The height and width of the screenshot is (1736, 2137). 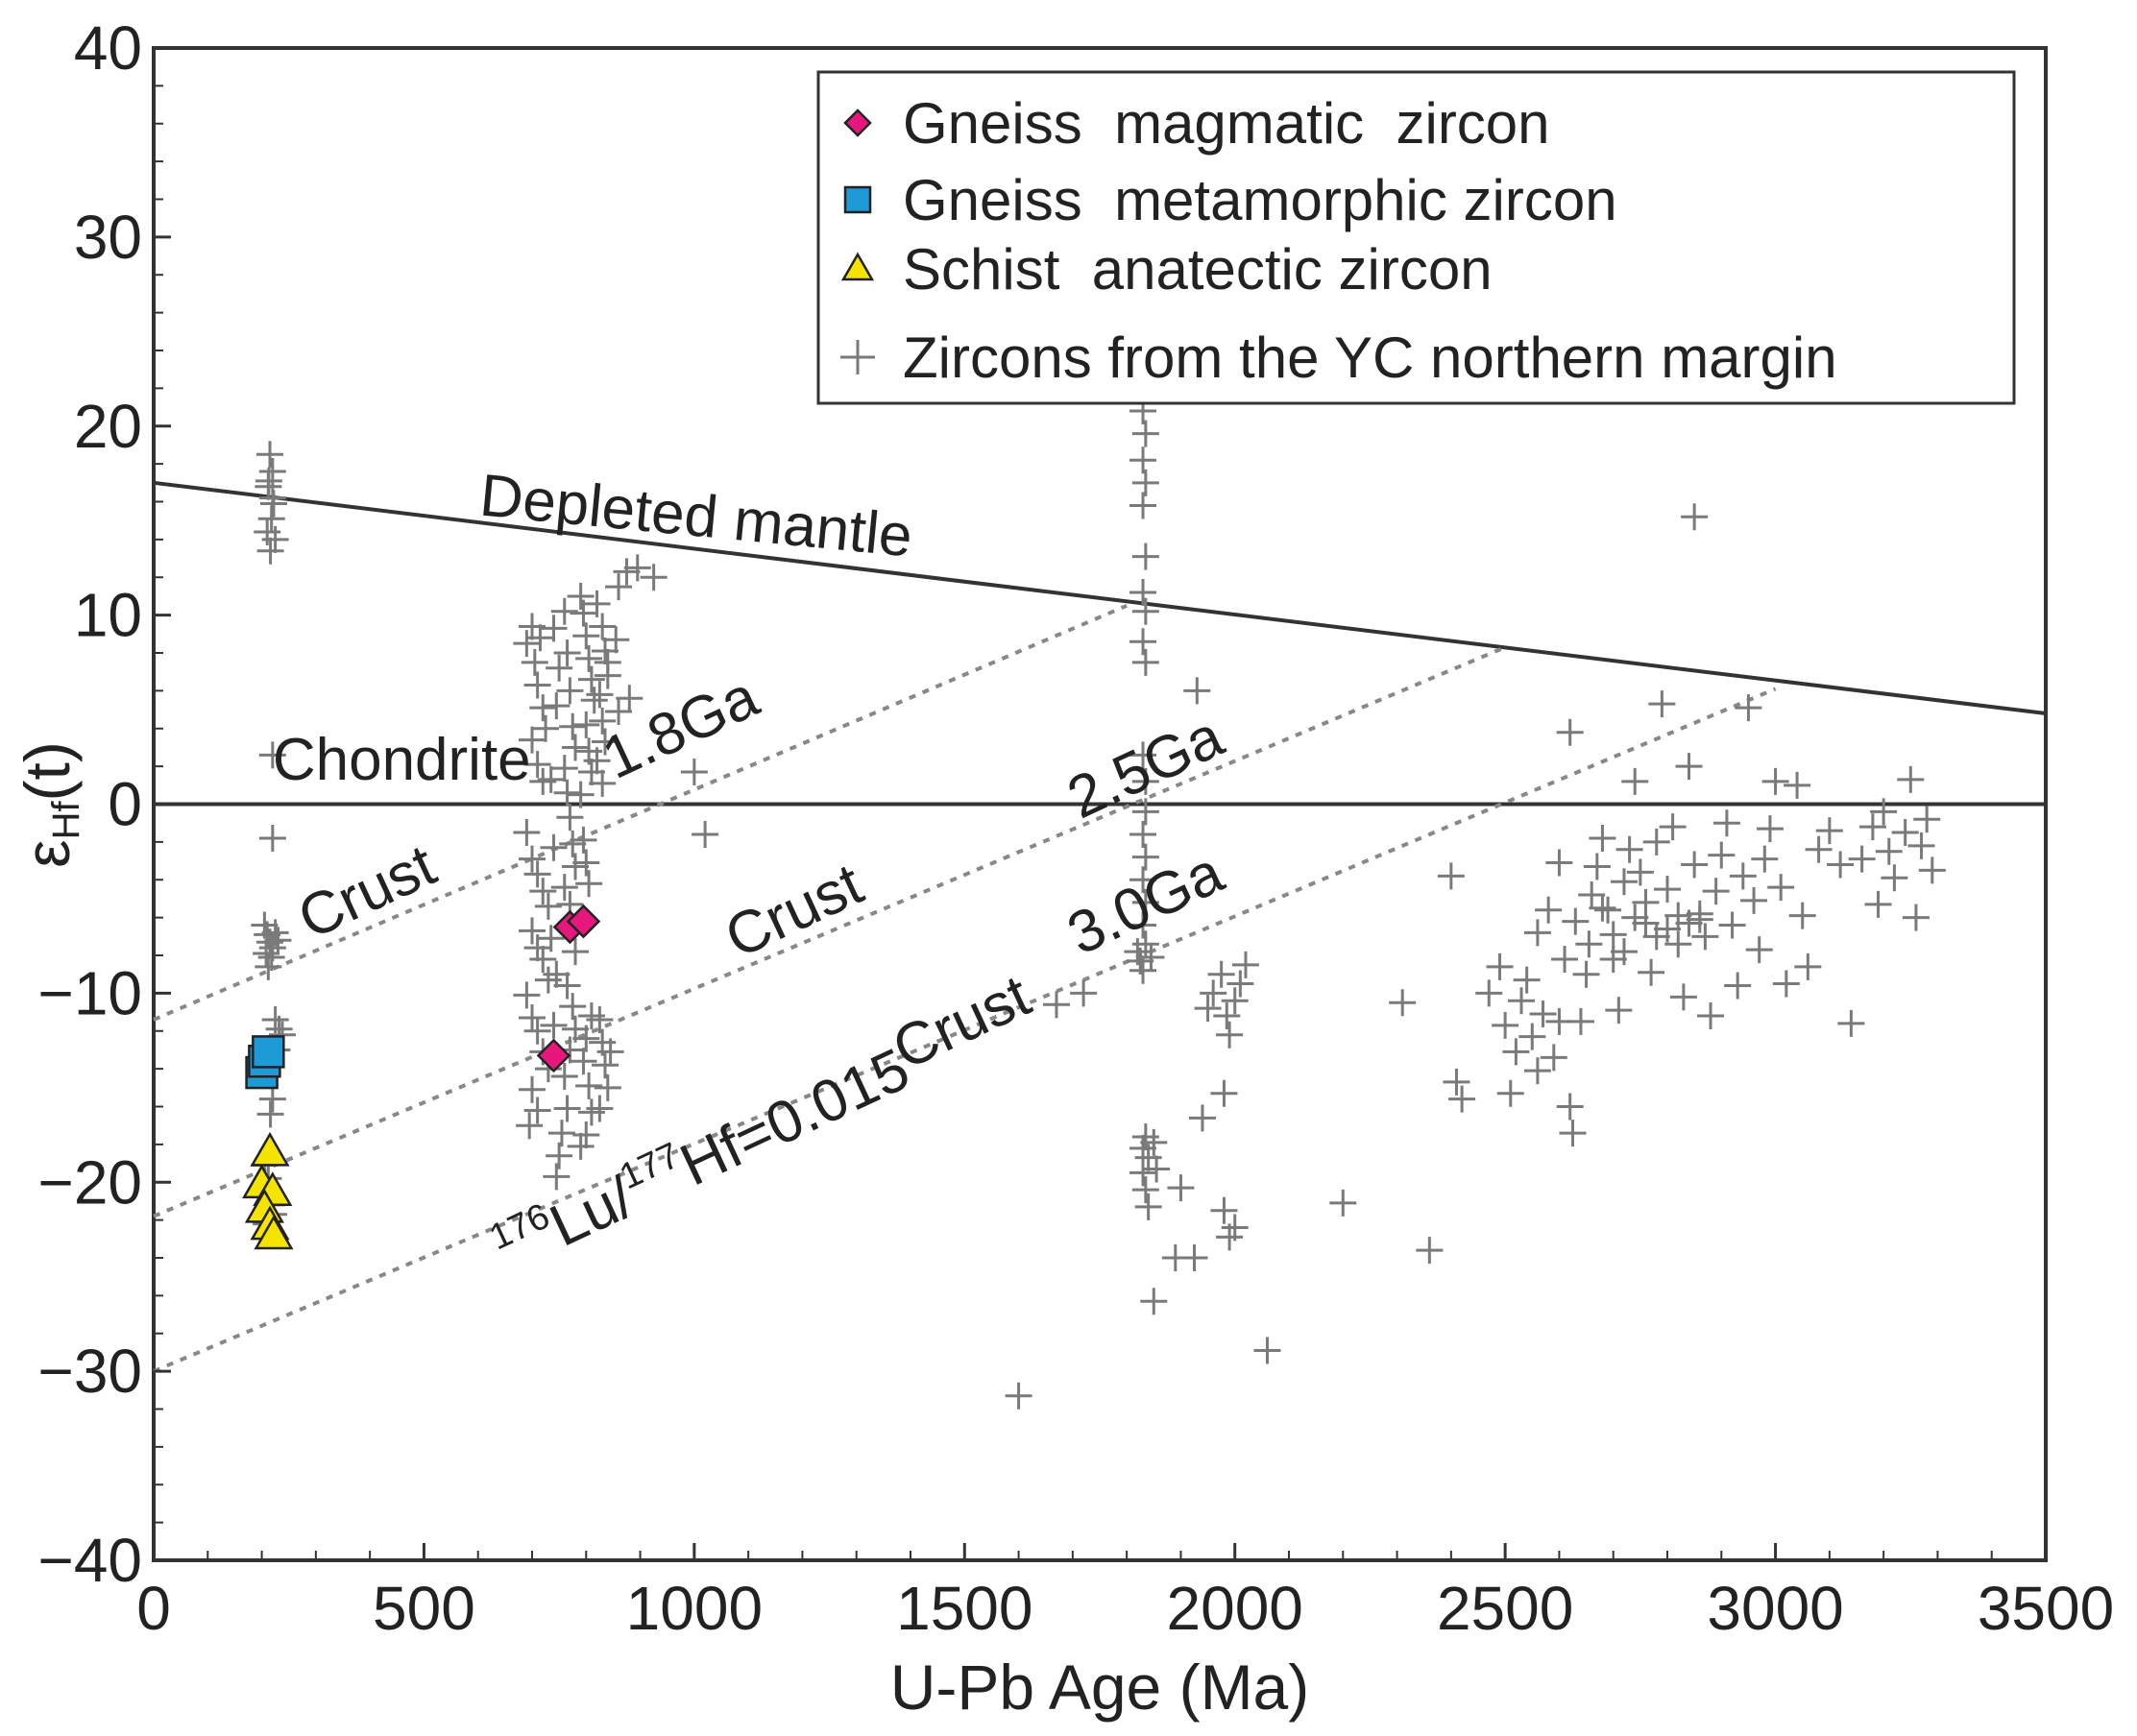 What do you see at coordinates (680, 727) in the screenshot?
I see `annotation-1-8ga: 1.8Ga` at bounding box center [680, 727].